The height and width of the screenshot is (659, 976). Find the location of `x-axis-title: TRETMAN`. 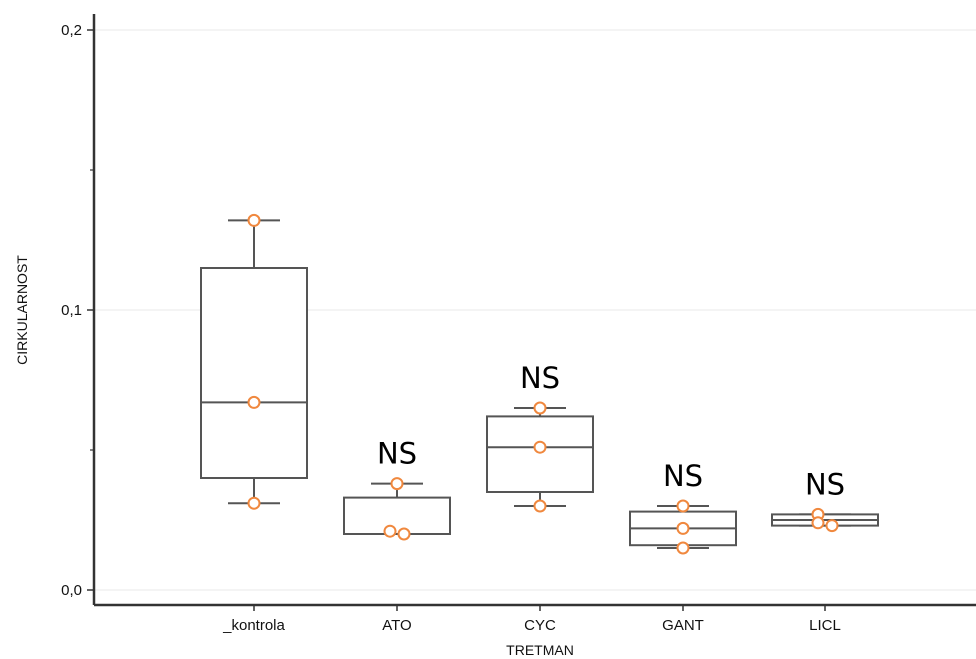

x-axis-title: TRETMAN is located at coordinates (540, 650).